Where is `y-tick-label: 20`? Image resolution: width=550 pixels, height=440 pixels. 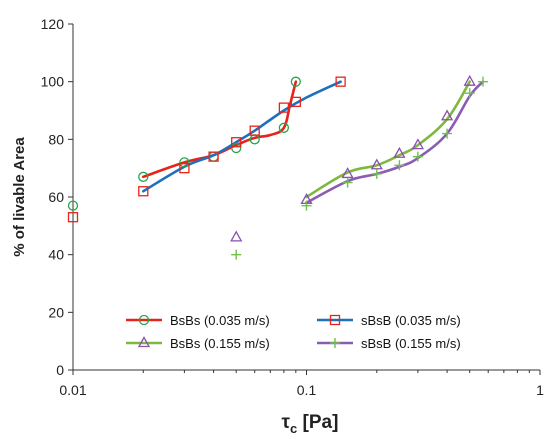 y-tick-label: 20 is located at coordinates (56, 312).